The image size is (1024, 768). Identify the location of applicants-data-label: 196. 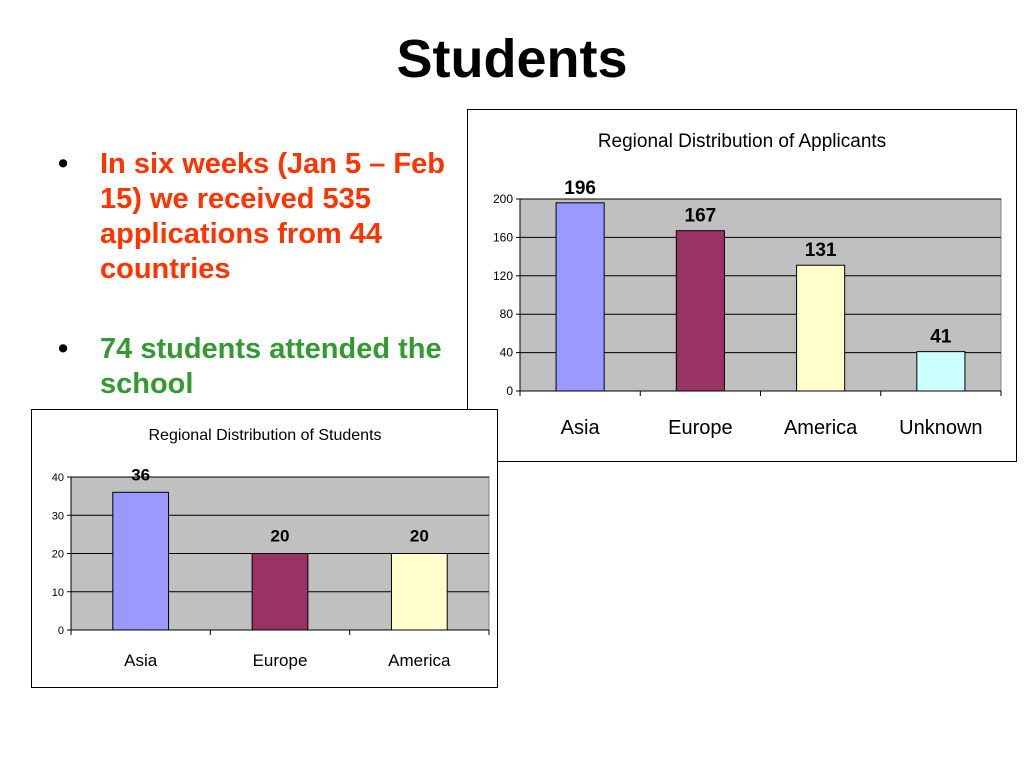
(580, 188).